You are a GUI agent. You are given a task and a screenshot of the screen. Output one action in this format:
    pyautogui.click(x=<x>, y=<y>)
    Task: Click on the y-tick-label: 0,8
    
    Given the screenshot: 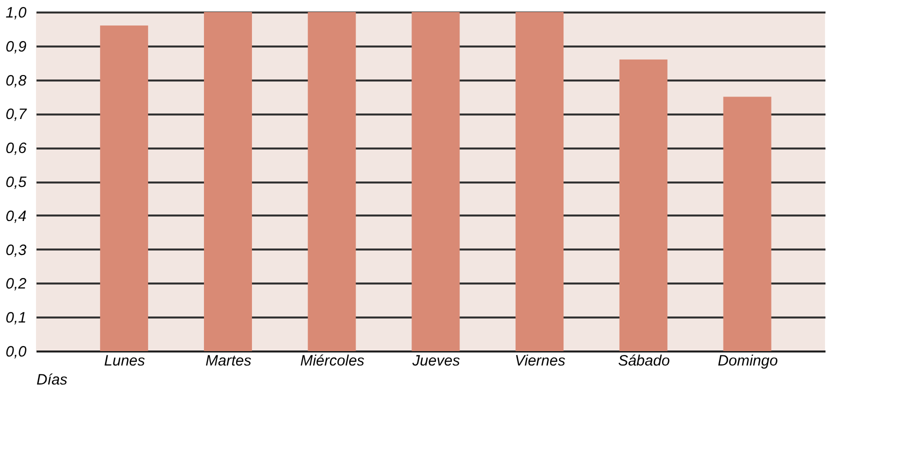 What is the action you would take?
    pyautogui.click(x=17, y=81)
    